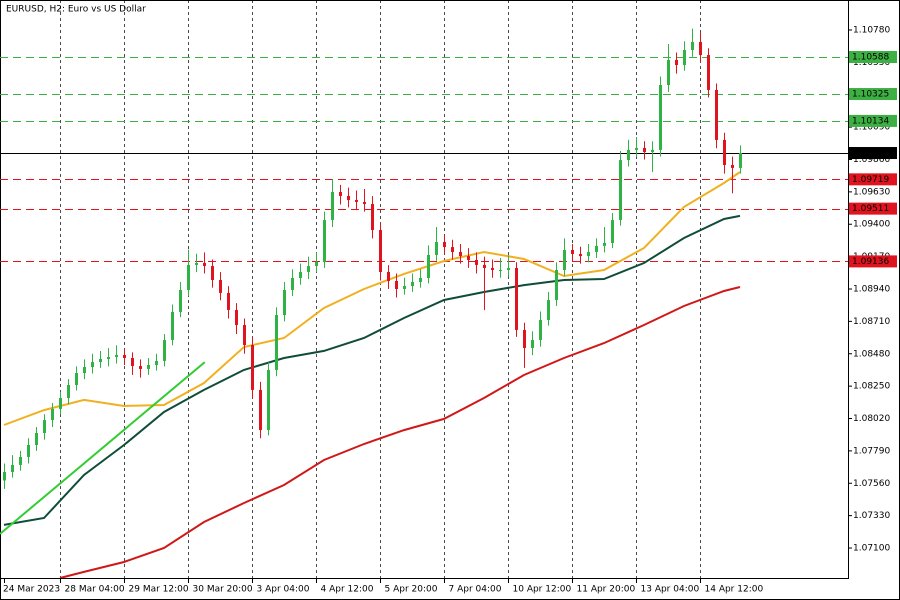  Describe the element at coordinates (871, 225) in the screenshot. I see `y-tick-label: 1.09400` at that location.